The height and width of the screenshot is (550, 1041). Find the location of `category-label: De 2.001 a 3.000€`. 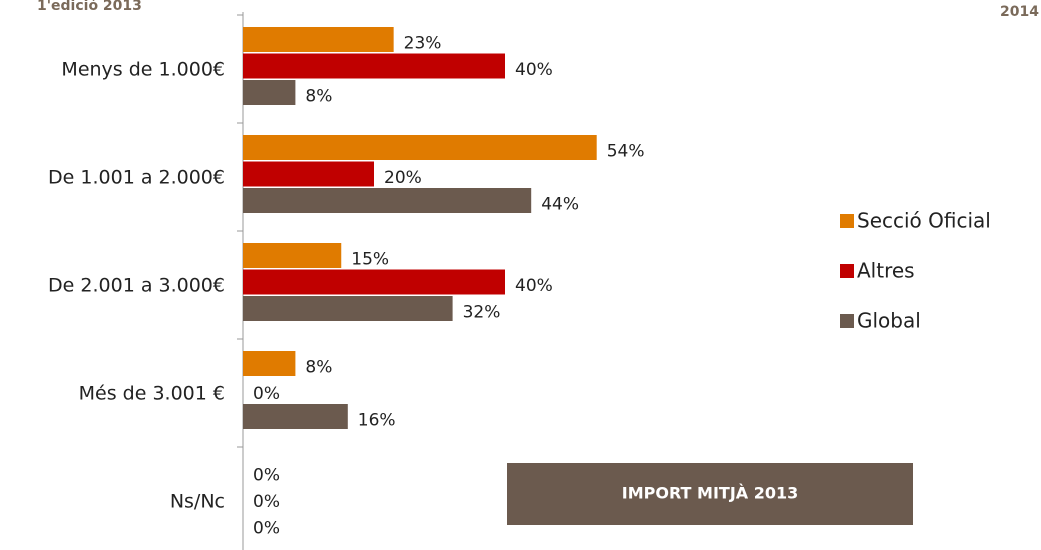

category-label: De 2.001 a 3.000€ is located at coordinates (136, 286).